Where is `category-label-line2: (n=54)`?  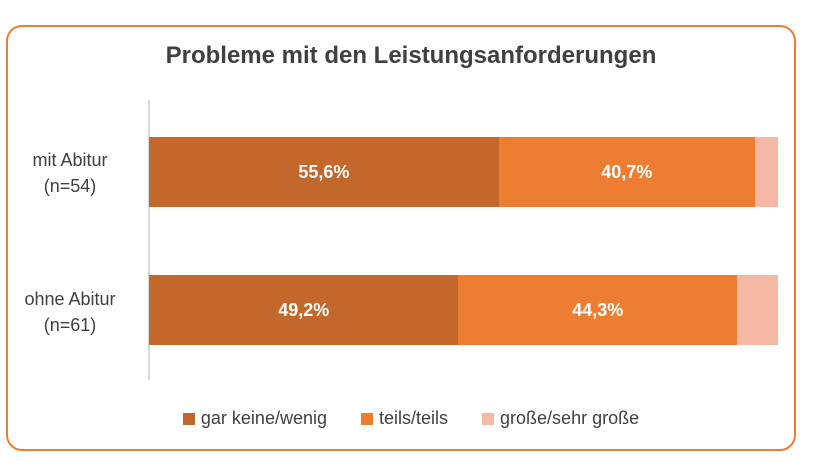
category-label-line2: (n=54) is located at coordinates (70, 186).